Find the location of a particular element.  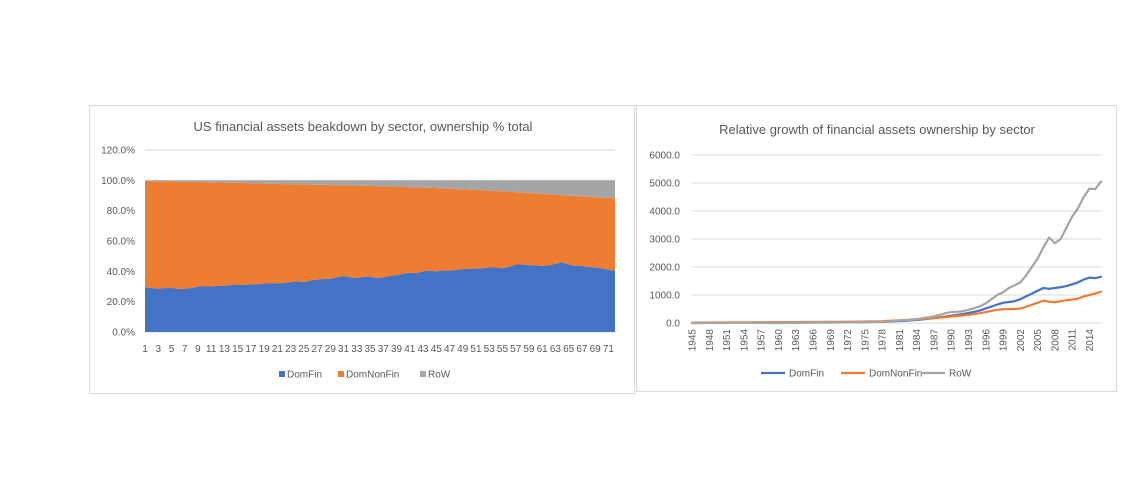

x-tick-label: 53 is located at coordinates (490, 349).